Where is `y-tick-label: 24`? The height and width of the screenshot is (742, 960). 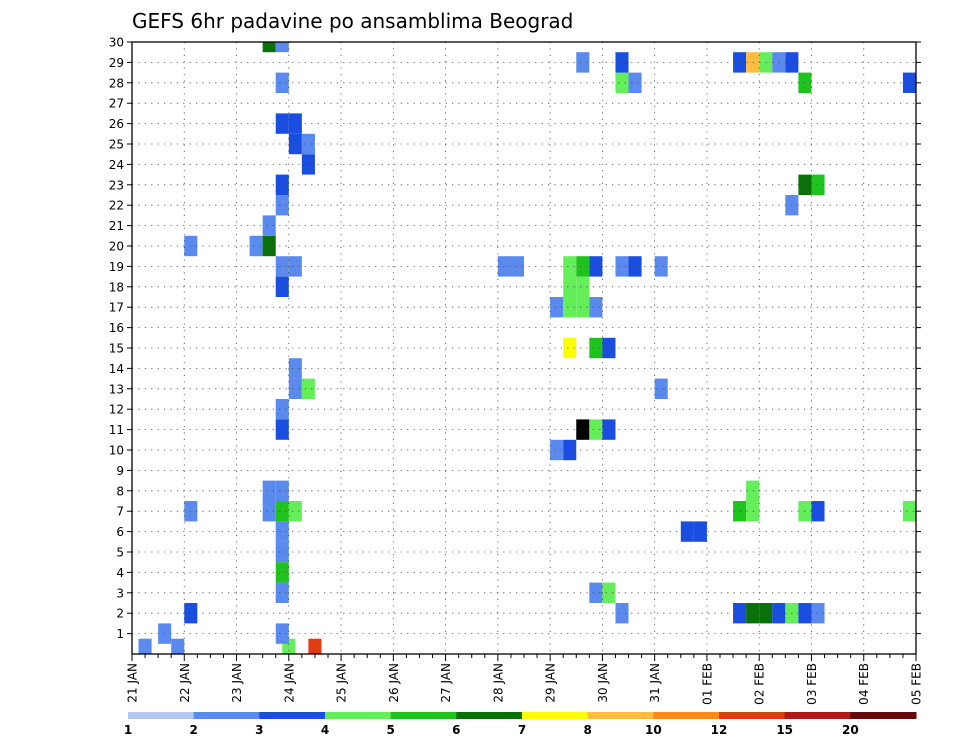 y-tick-label: 24 is located at coordinates (116, 165).